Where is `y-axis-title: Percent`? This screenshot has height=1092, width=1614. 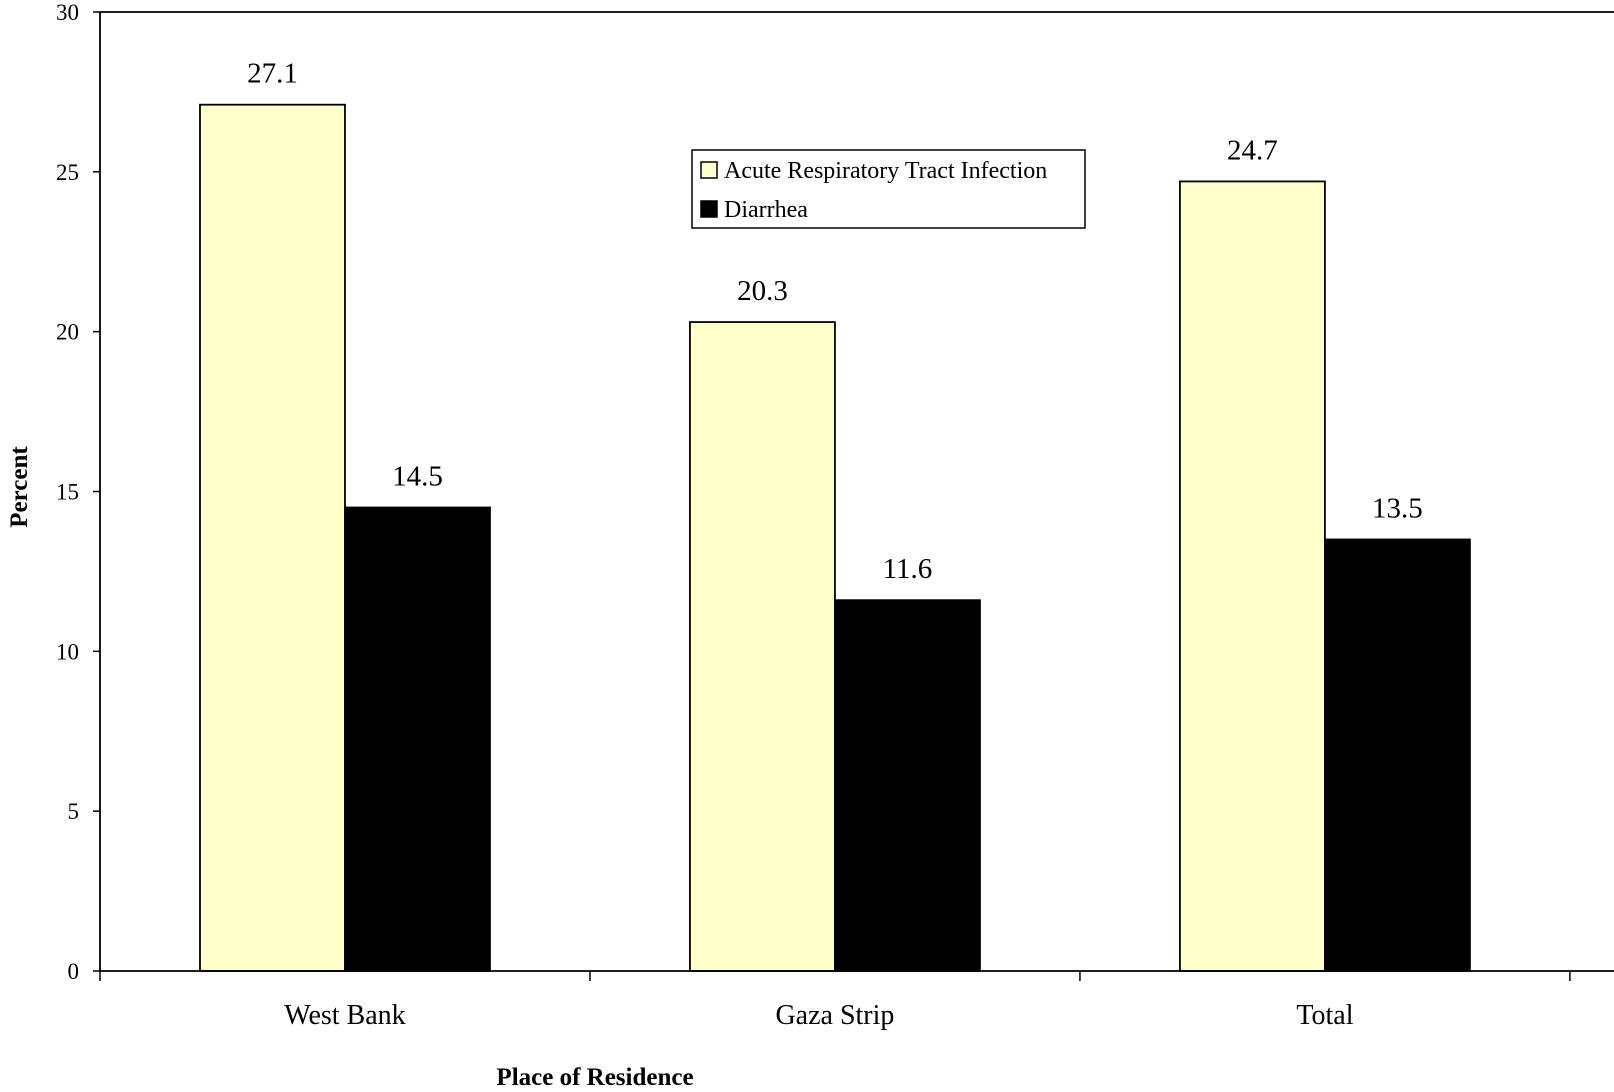 y-axis-title: Percent is located at coordinates (19, 487).